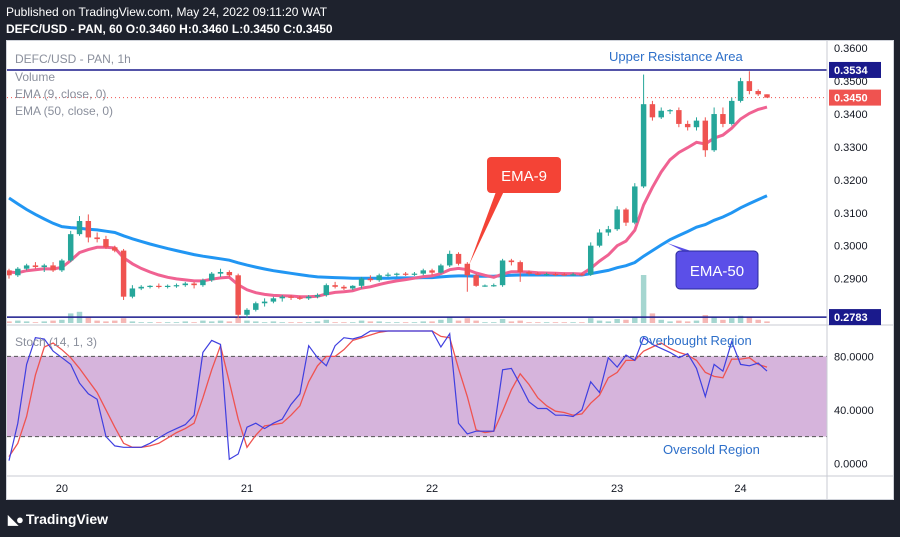 This screenshot has width=900, height=537. What do you see at coordinates (617, 489) in the screenshot?
I see `time-tick-label: 23` at bounding box center [617, 489].